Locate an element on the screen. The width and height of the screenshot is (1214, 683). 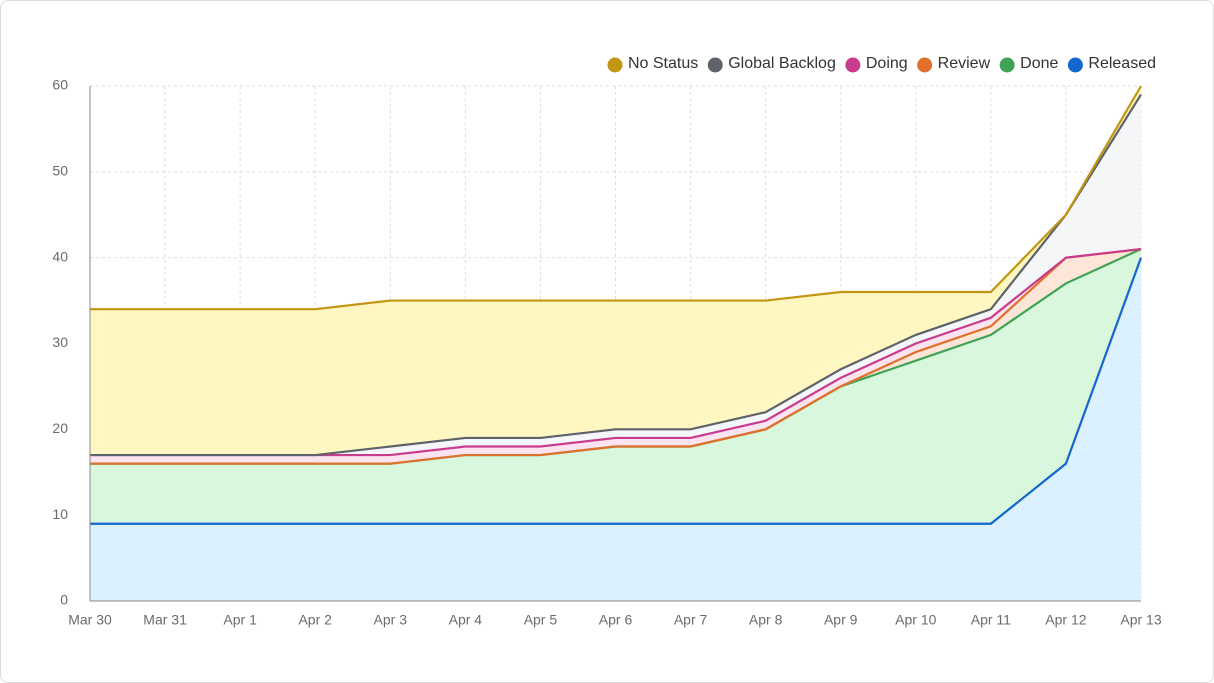
x-tick-label: Apr 11 is located at coordinates (991, 620).